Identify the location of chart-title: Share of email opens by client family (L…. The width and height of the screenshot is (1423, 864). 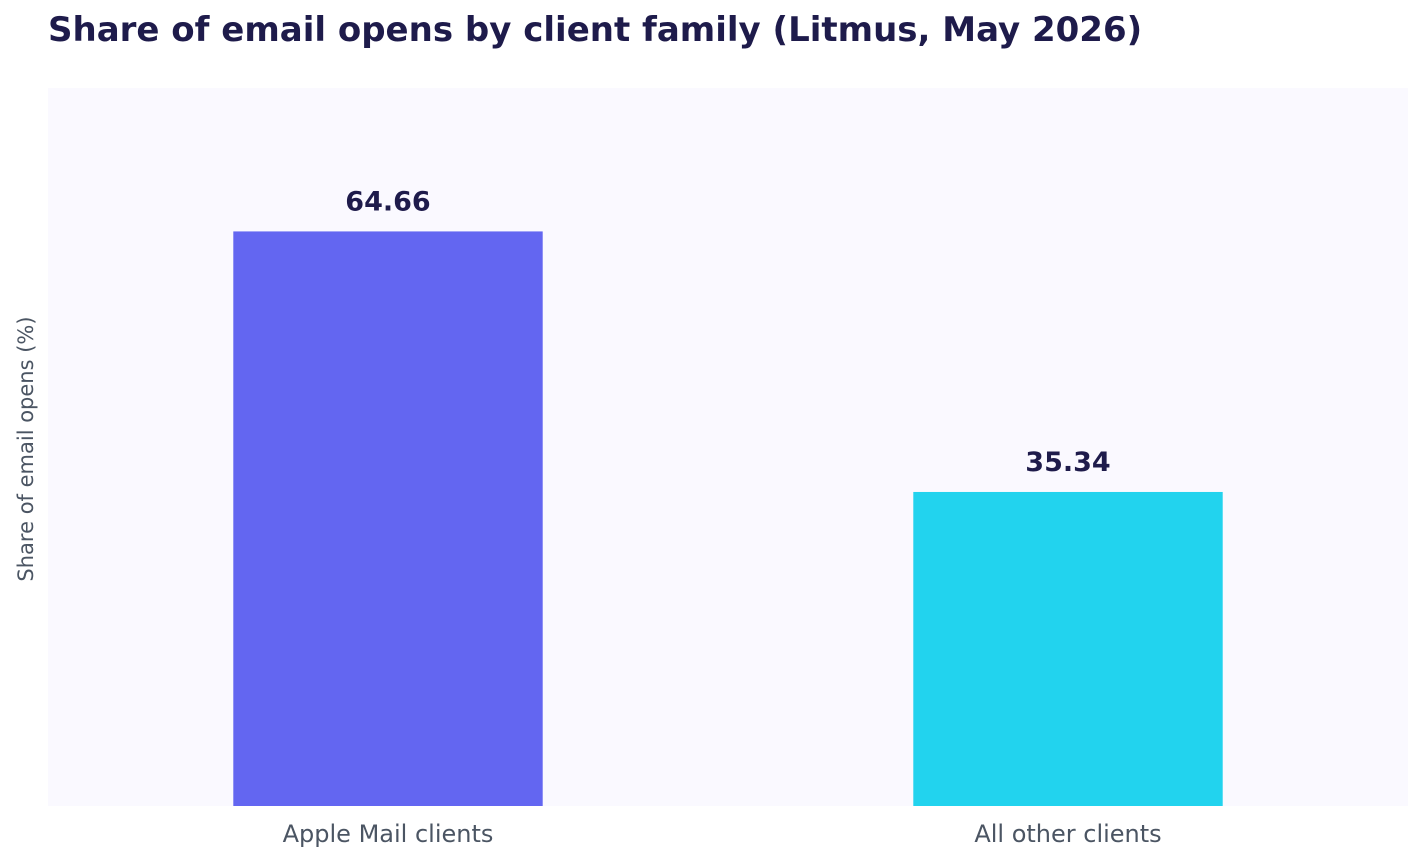
(595, 30).